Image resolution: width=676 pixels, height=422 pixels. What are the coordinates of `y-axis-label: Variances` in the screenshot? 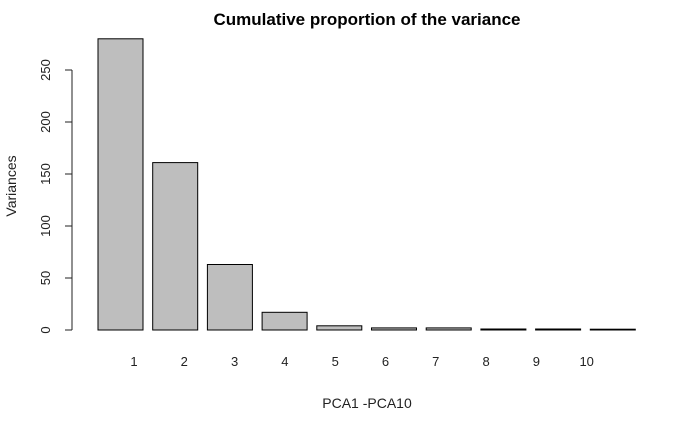 It's located at (11, 185).